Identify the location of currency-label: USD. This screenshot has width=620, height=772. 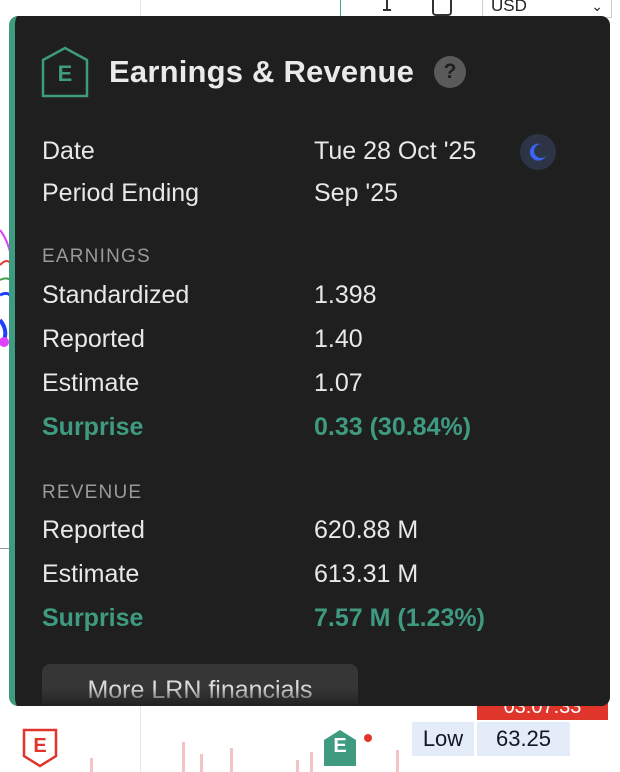
(509, 7).